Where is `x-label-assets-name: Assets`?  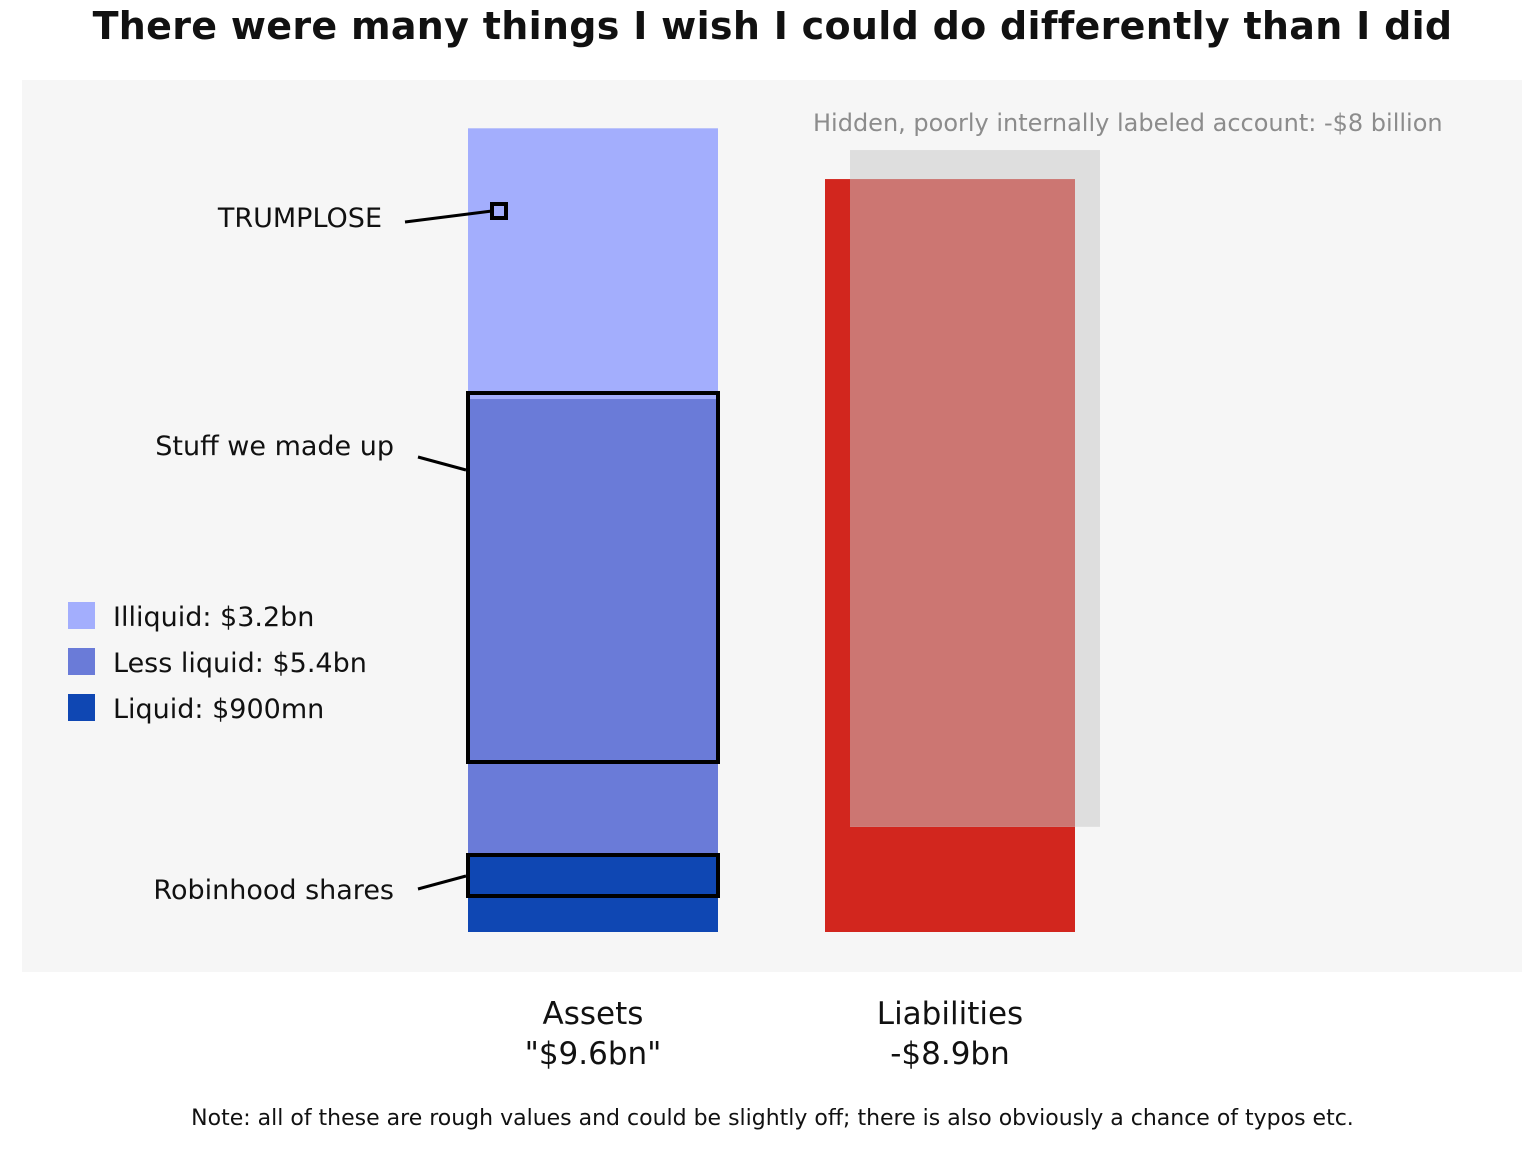 x-label-assets-name: Assets is located at coordinates (593, 1014).